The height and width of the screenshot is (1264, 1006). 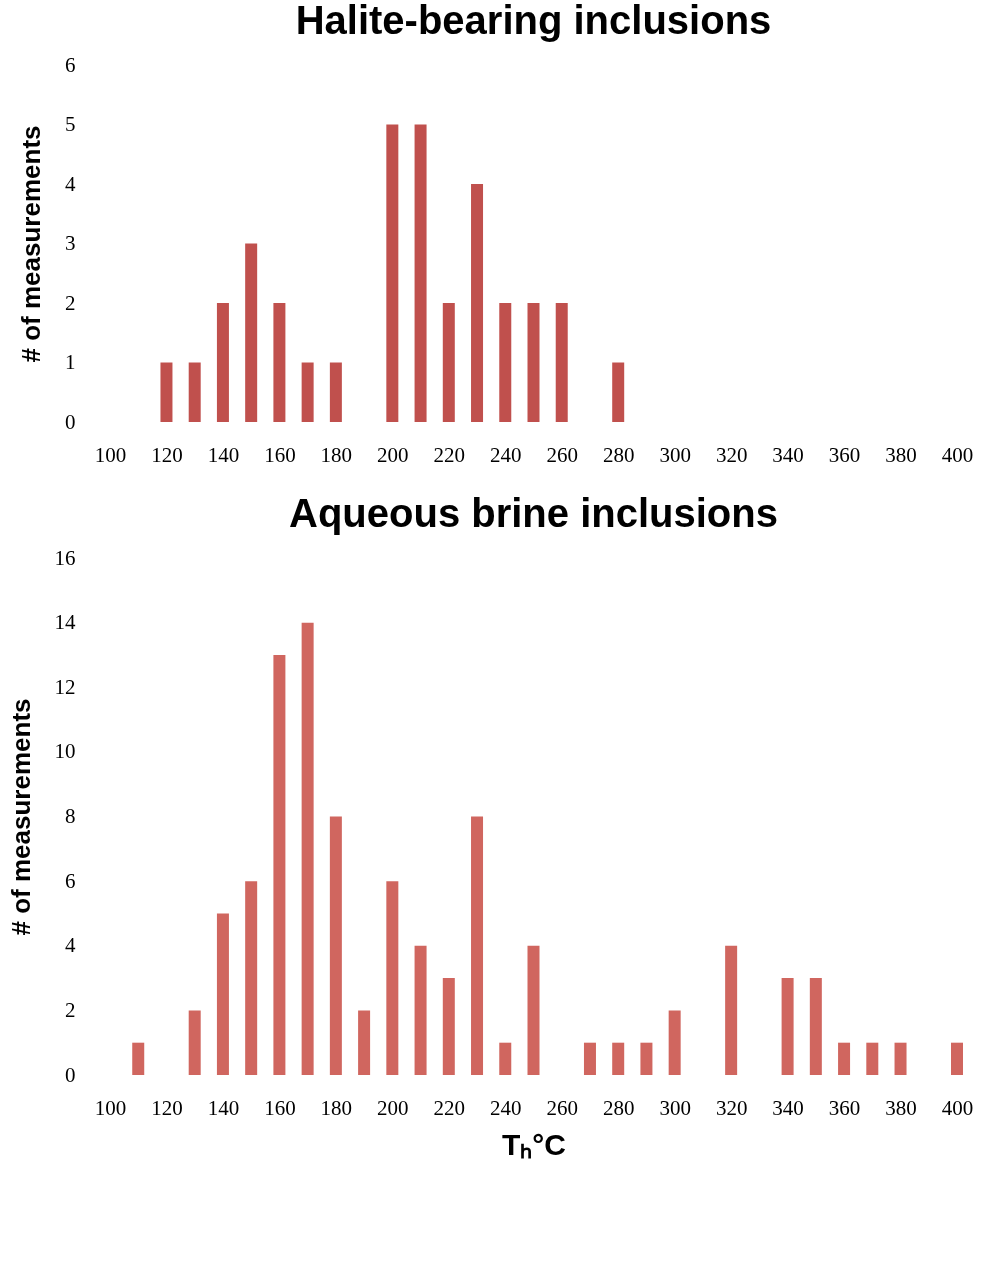 What do you see at coordinates (65, 622) in the screenshot?
I see `y-tick-label: 14` at bounding box center [65, 622].